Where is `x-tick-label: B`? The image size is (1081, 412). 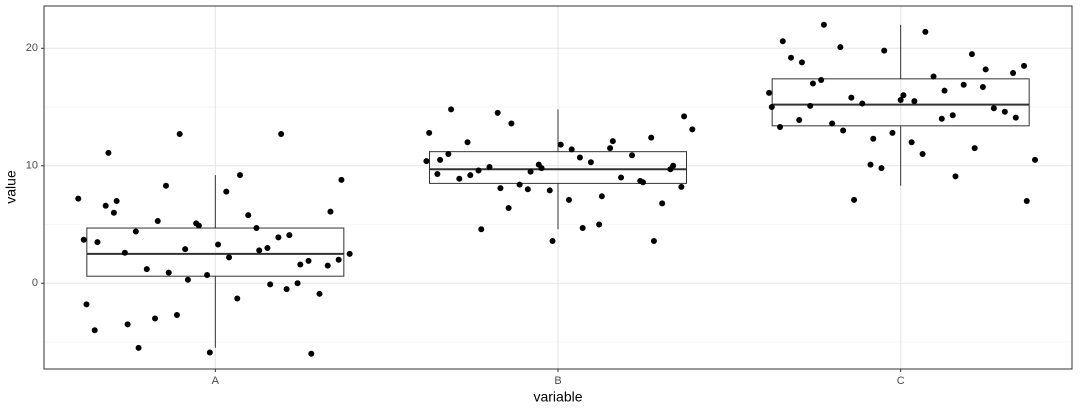
x-tick-label: B is located at coordinates (557, 381).